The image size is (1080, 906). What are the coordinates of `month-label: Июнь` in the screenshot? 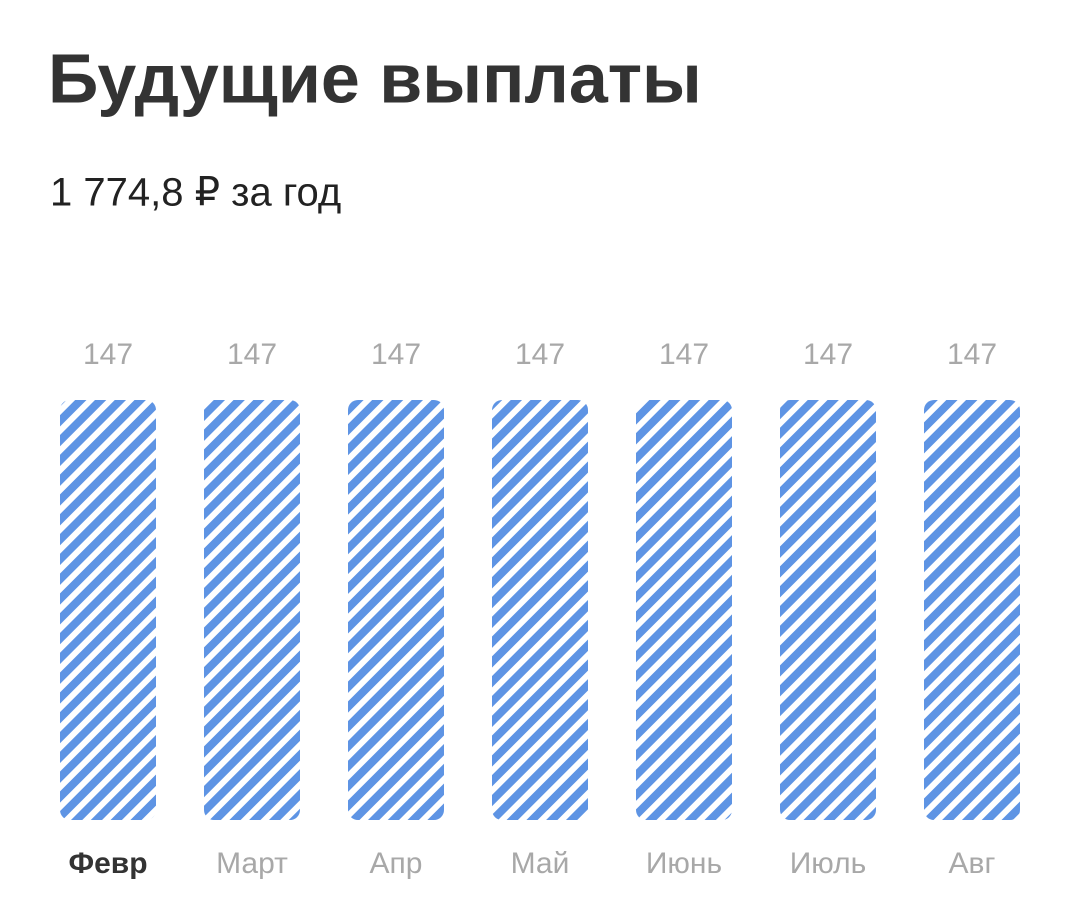 It's located at (684, 863).